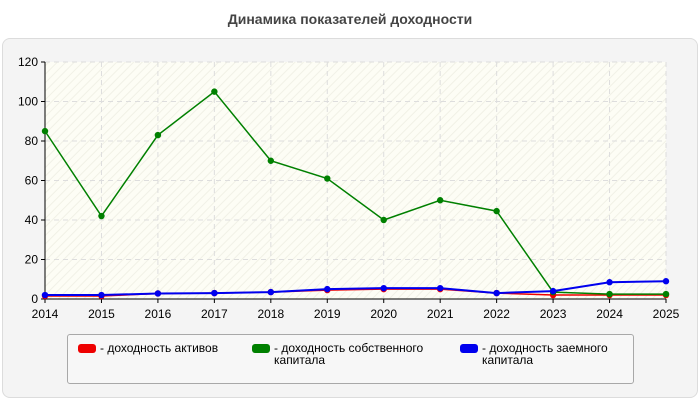 The width and height of the screenshot is (700, 400). Describe the element at coordinates (350, 19) in the screenshot. I see `chart-title: Динамика показателей доходности` at that location.